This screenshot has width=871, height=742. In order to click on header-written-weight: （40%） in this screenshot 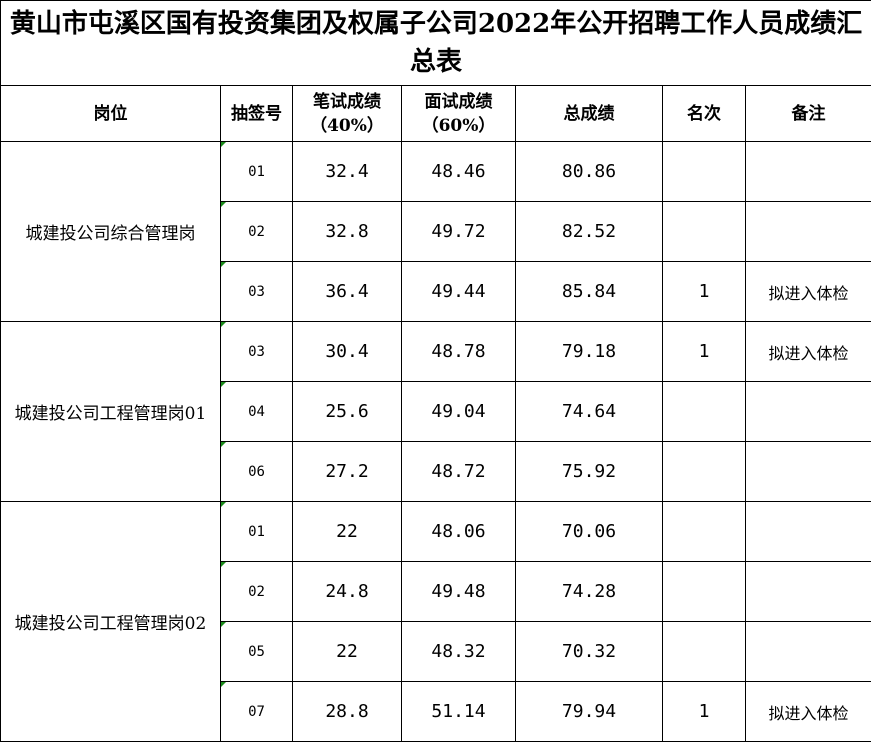, I will do `click(347, 126)`.